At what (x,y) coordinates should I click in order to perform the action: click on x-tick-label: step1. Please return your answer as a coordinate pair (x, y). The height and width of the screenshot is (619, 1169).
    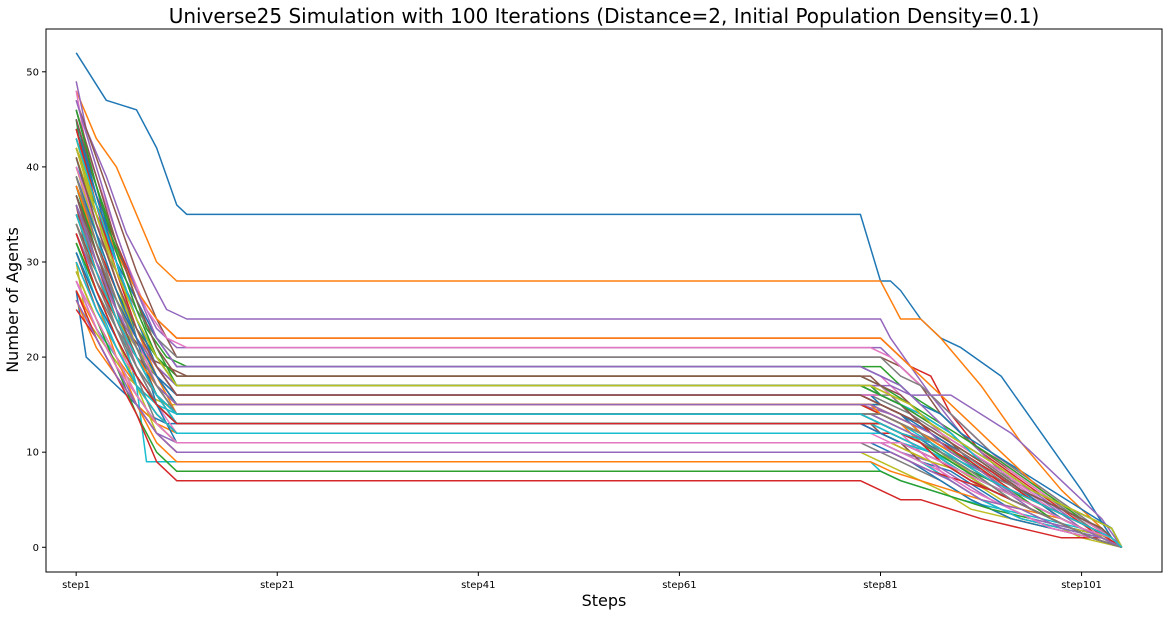
    Looking at the image, I should click on (76, 585).